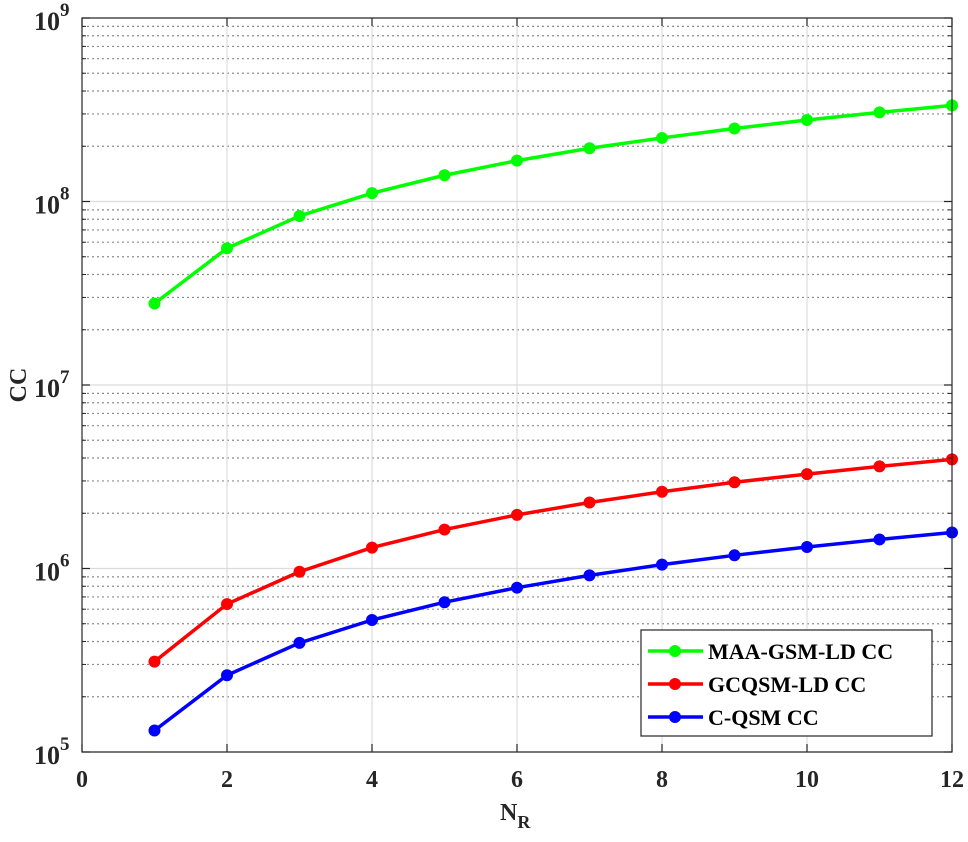 Image resolution: width=968 pixels, height=842 pixels. I want to click on x-tick-label: 2, so click(227, 780).